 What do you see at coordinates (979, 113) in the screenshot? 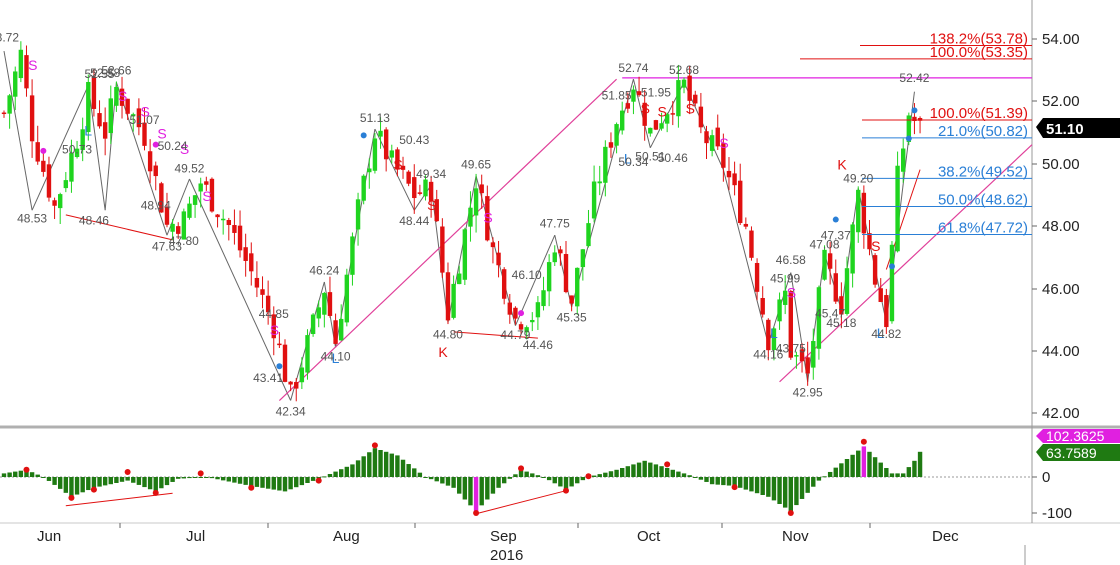
I see `fib-level-label: 100.0%(51.39)` at bounding box center [979, 113].